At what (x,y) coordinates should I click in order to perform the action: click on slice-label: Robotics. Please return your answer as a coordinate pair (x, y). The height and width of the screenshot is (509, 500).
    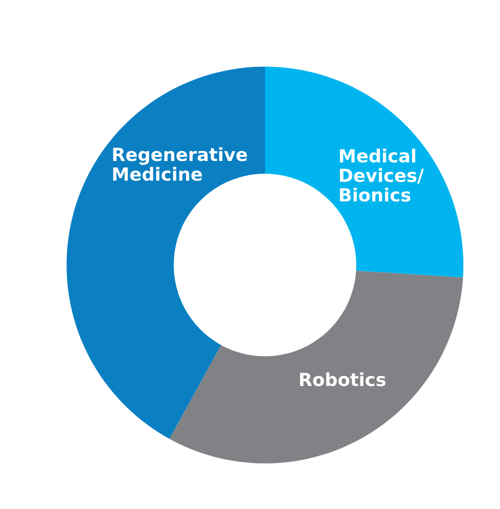
    Looking at the image, I should click on (343, 379).